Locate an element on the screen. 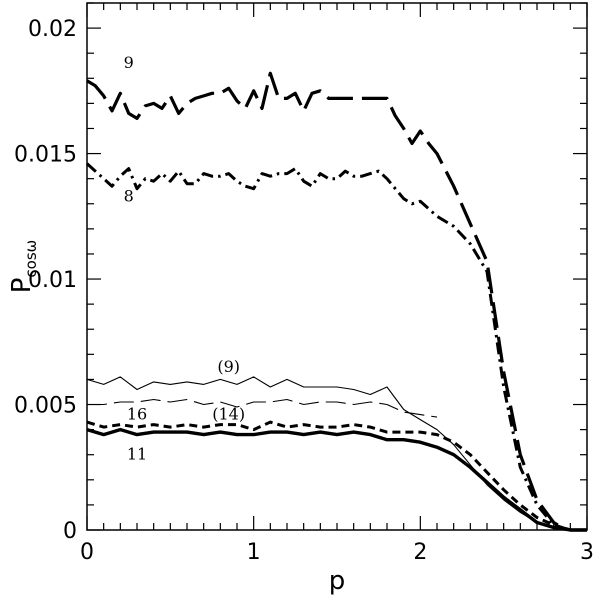  x-tick-label: 0 is located at coordinates (87, 552).